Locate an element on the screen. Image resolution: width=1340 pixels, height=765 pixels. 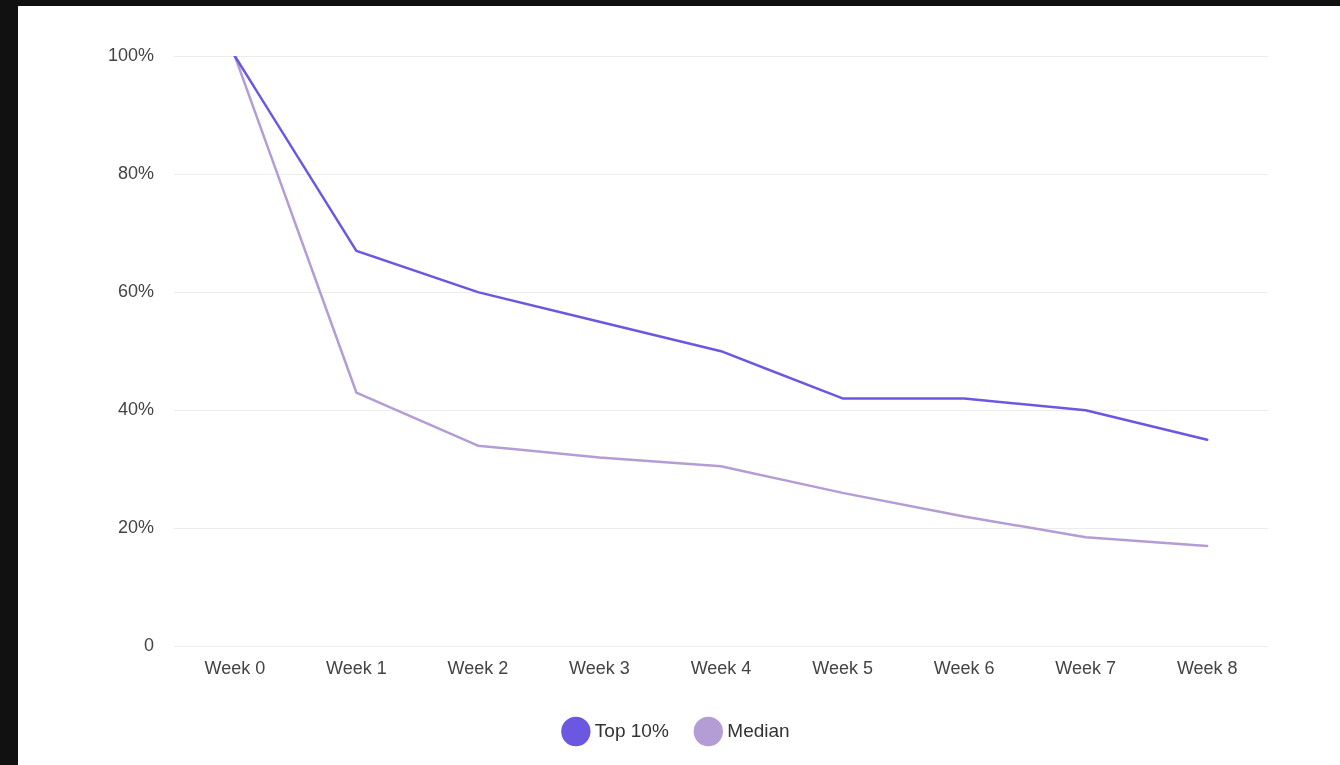
y-tick-label: 100% is located at coordinates (131, 54).